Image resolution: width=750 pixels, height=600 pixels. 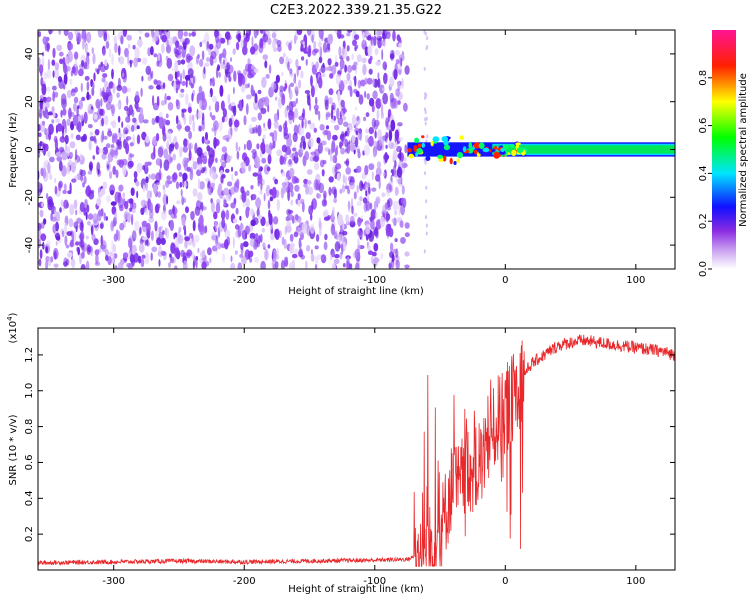 What do you see at coordinates (356, 291) in the screenshot?
I see `top-x-label: Height of straight line (km)` at bounding box center [356, 291].